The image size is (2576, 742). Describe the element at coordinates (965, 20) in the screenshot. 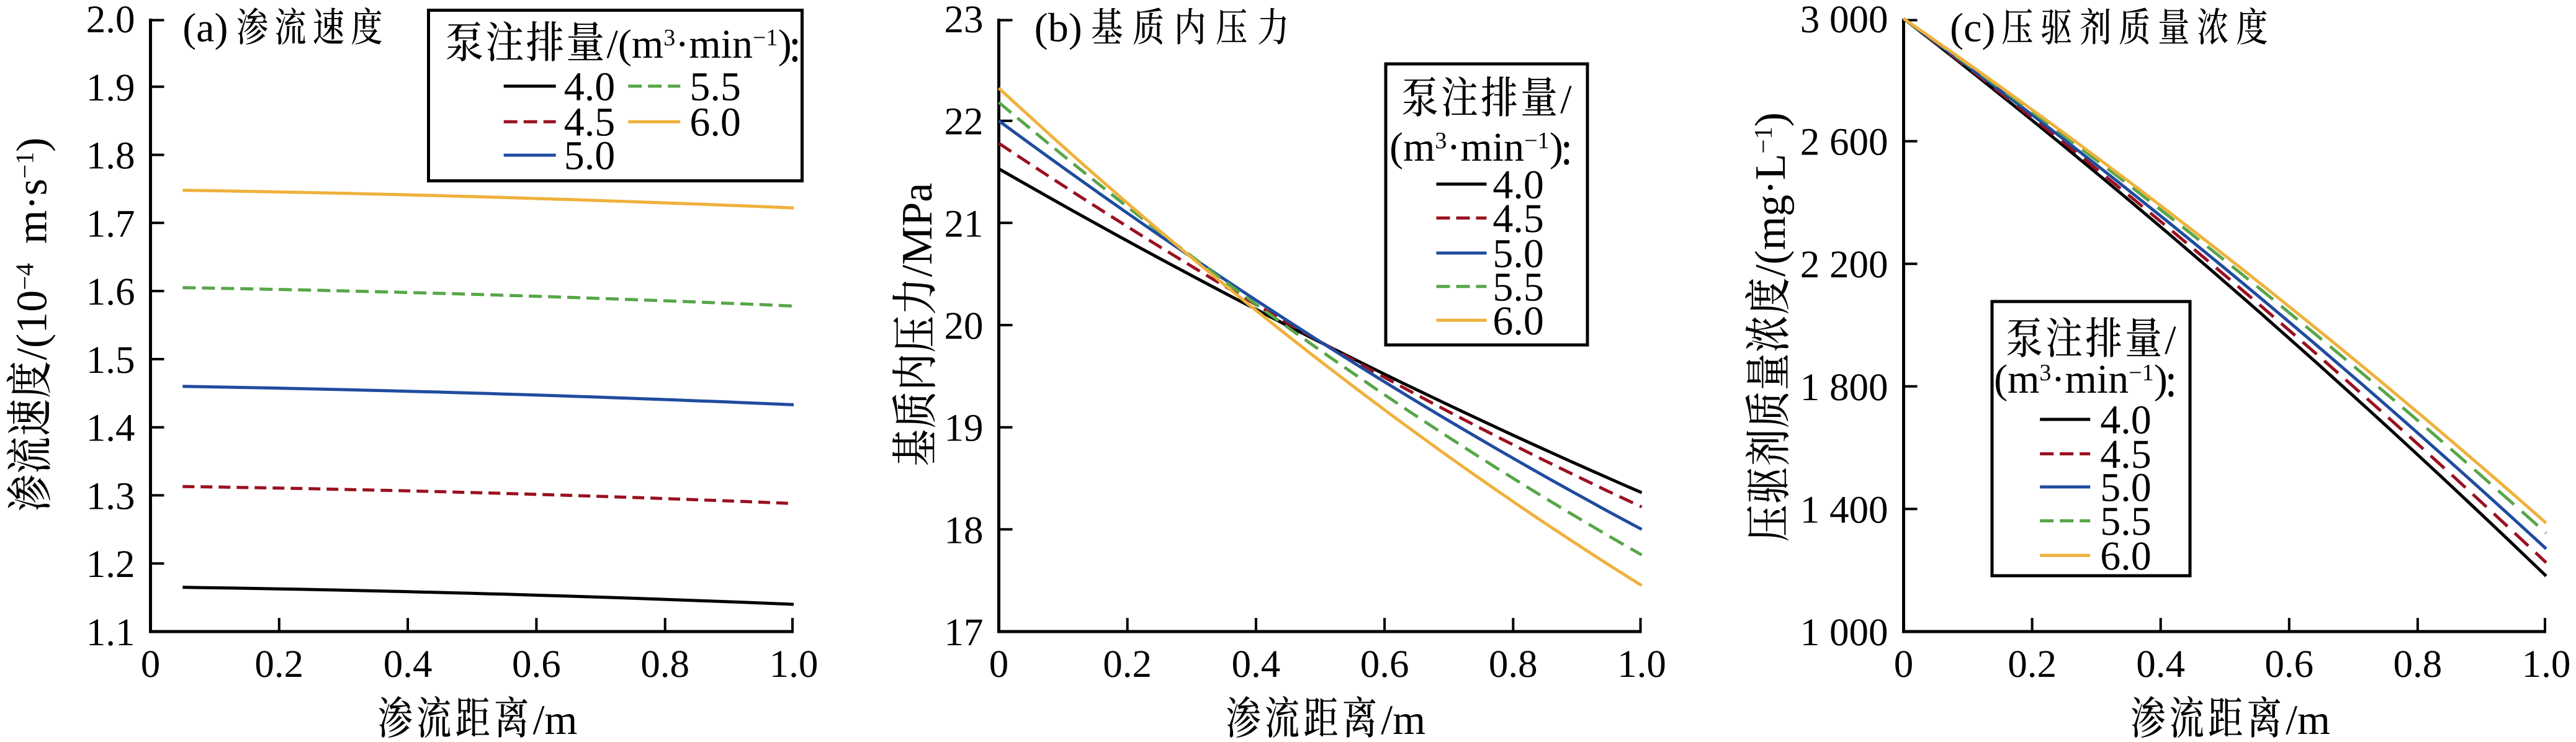

I see `svg-text: 23` at that location.